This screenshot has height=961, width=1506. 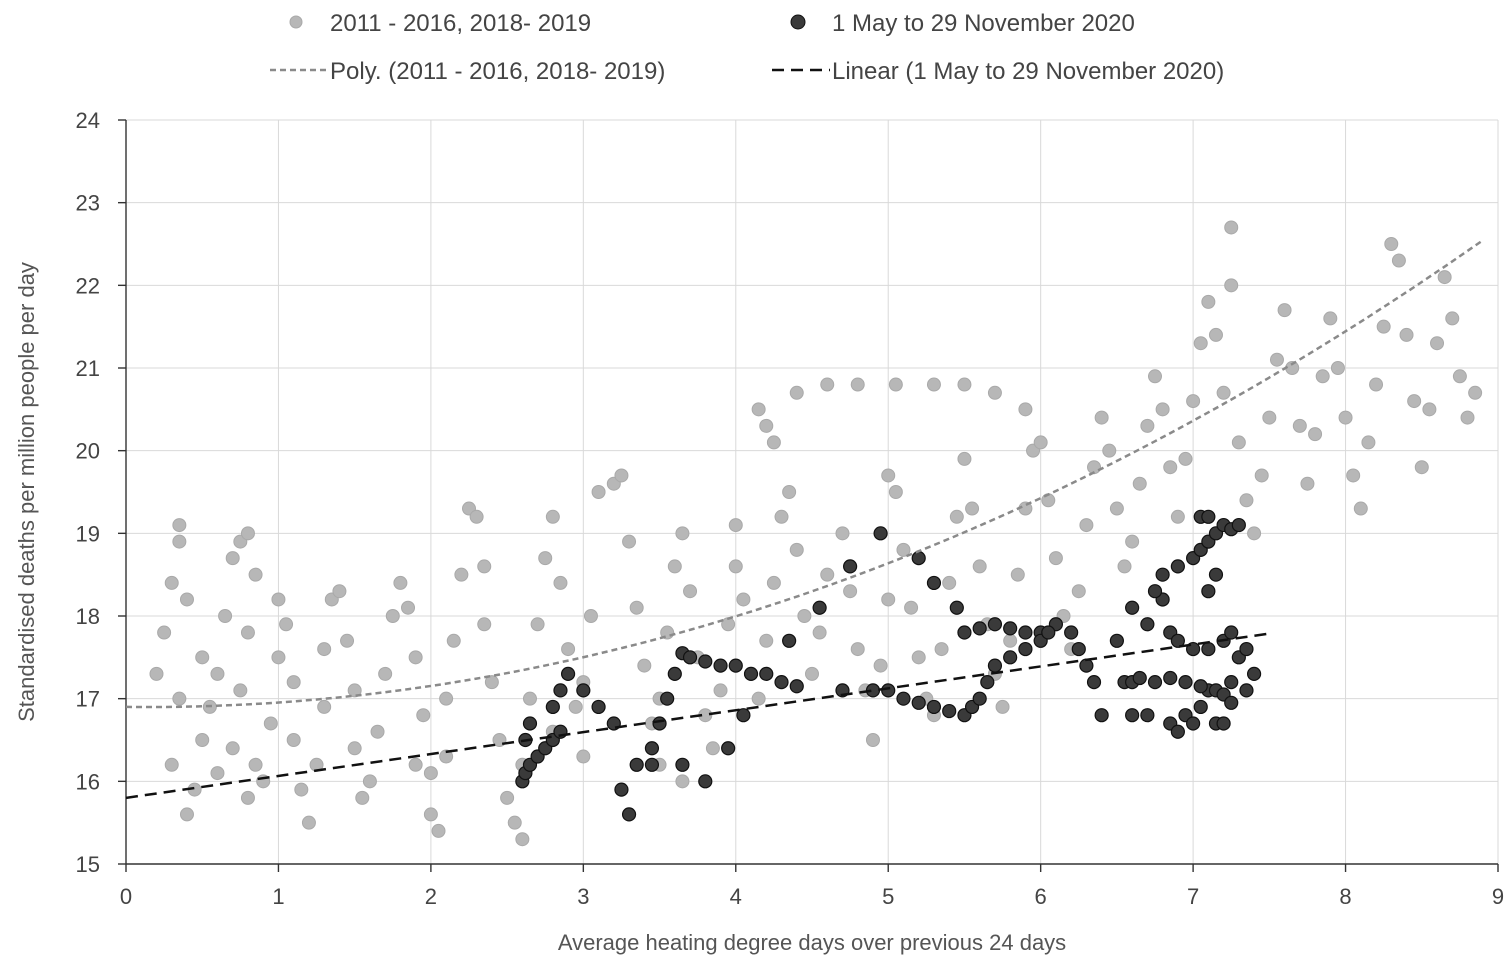 I want to click on x-tick-label: 2, so click(x=431, y=896).